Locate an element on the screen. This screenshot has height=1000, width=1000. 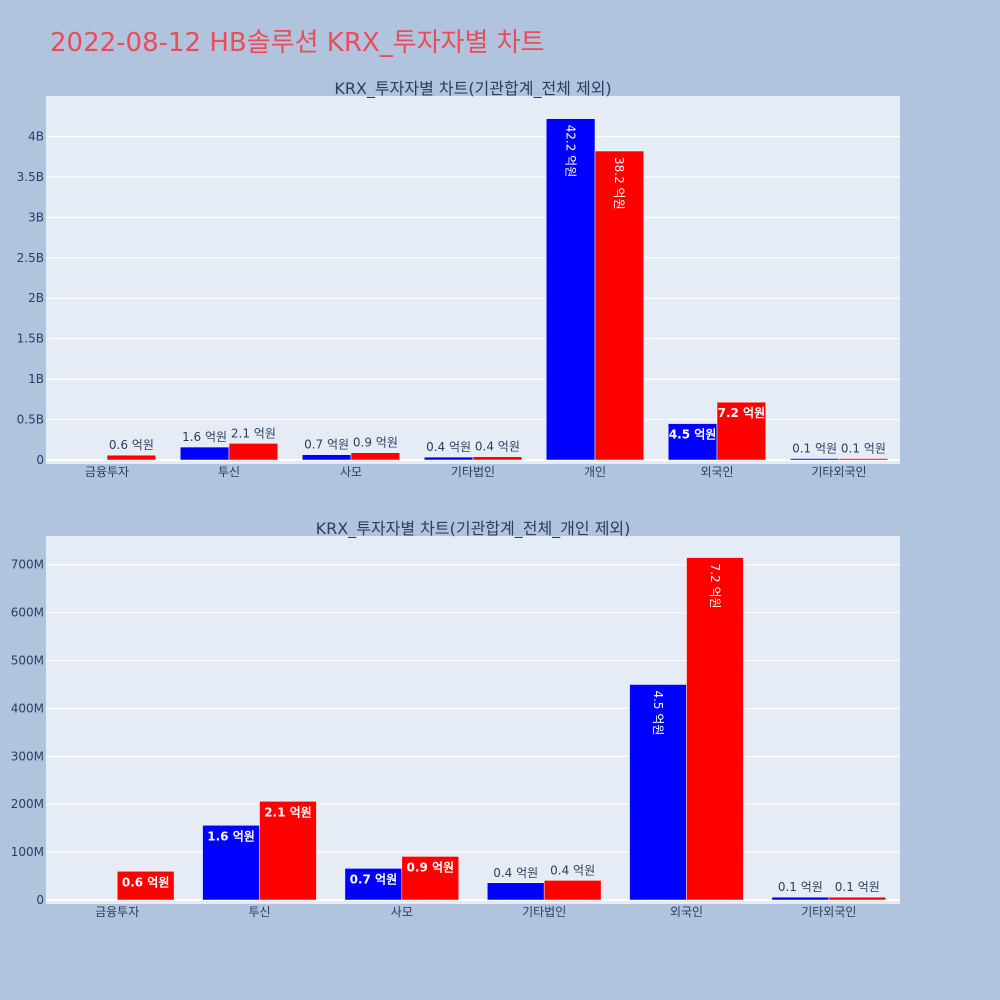
x-tick-label: 개인 is located at coordinates (595, 472).